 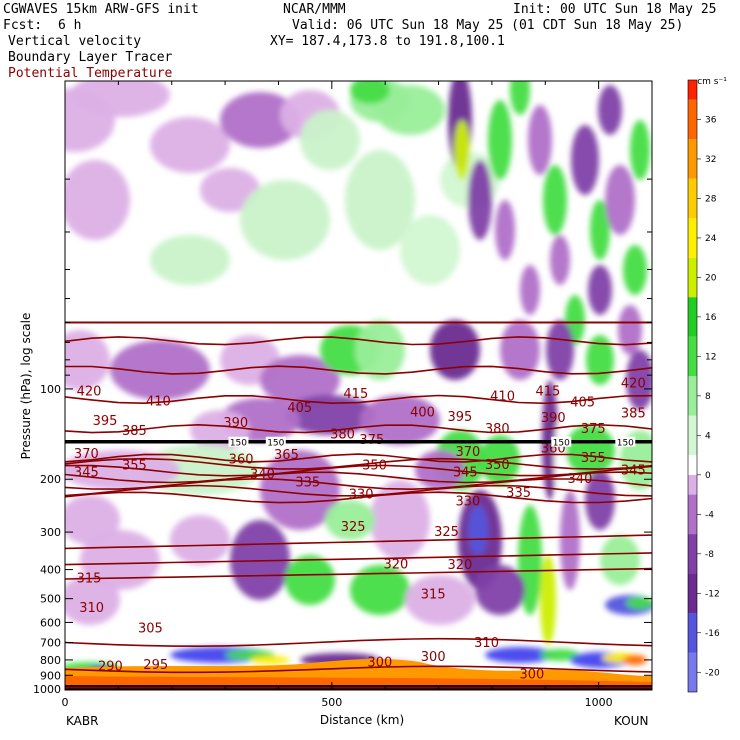 I want to click on colorbar-tick-label: -4, so click(x=709, y=515).